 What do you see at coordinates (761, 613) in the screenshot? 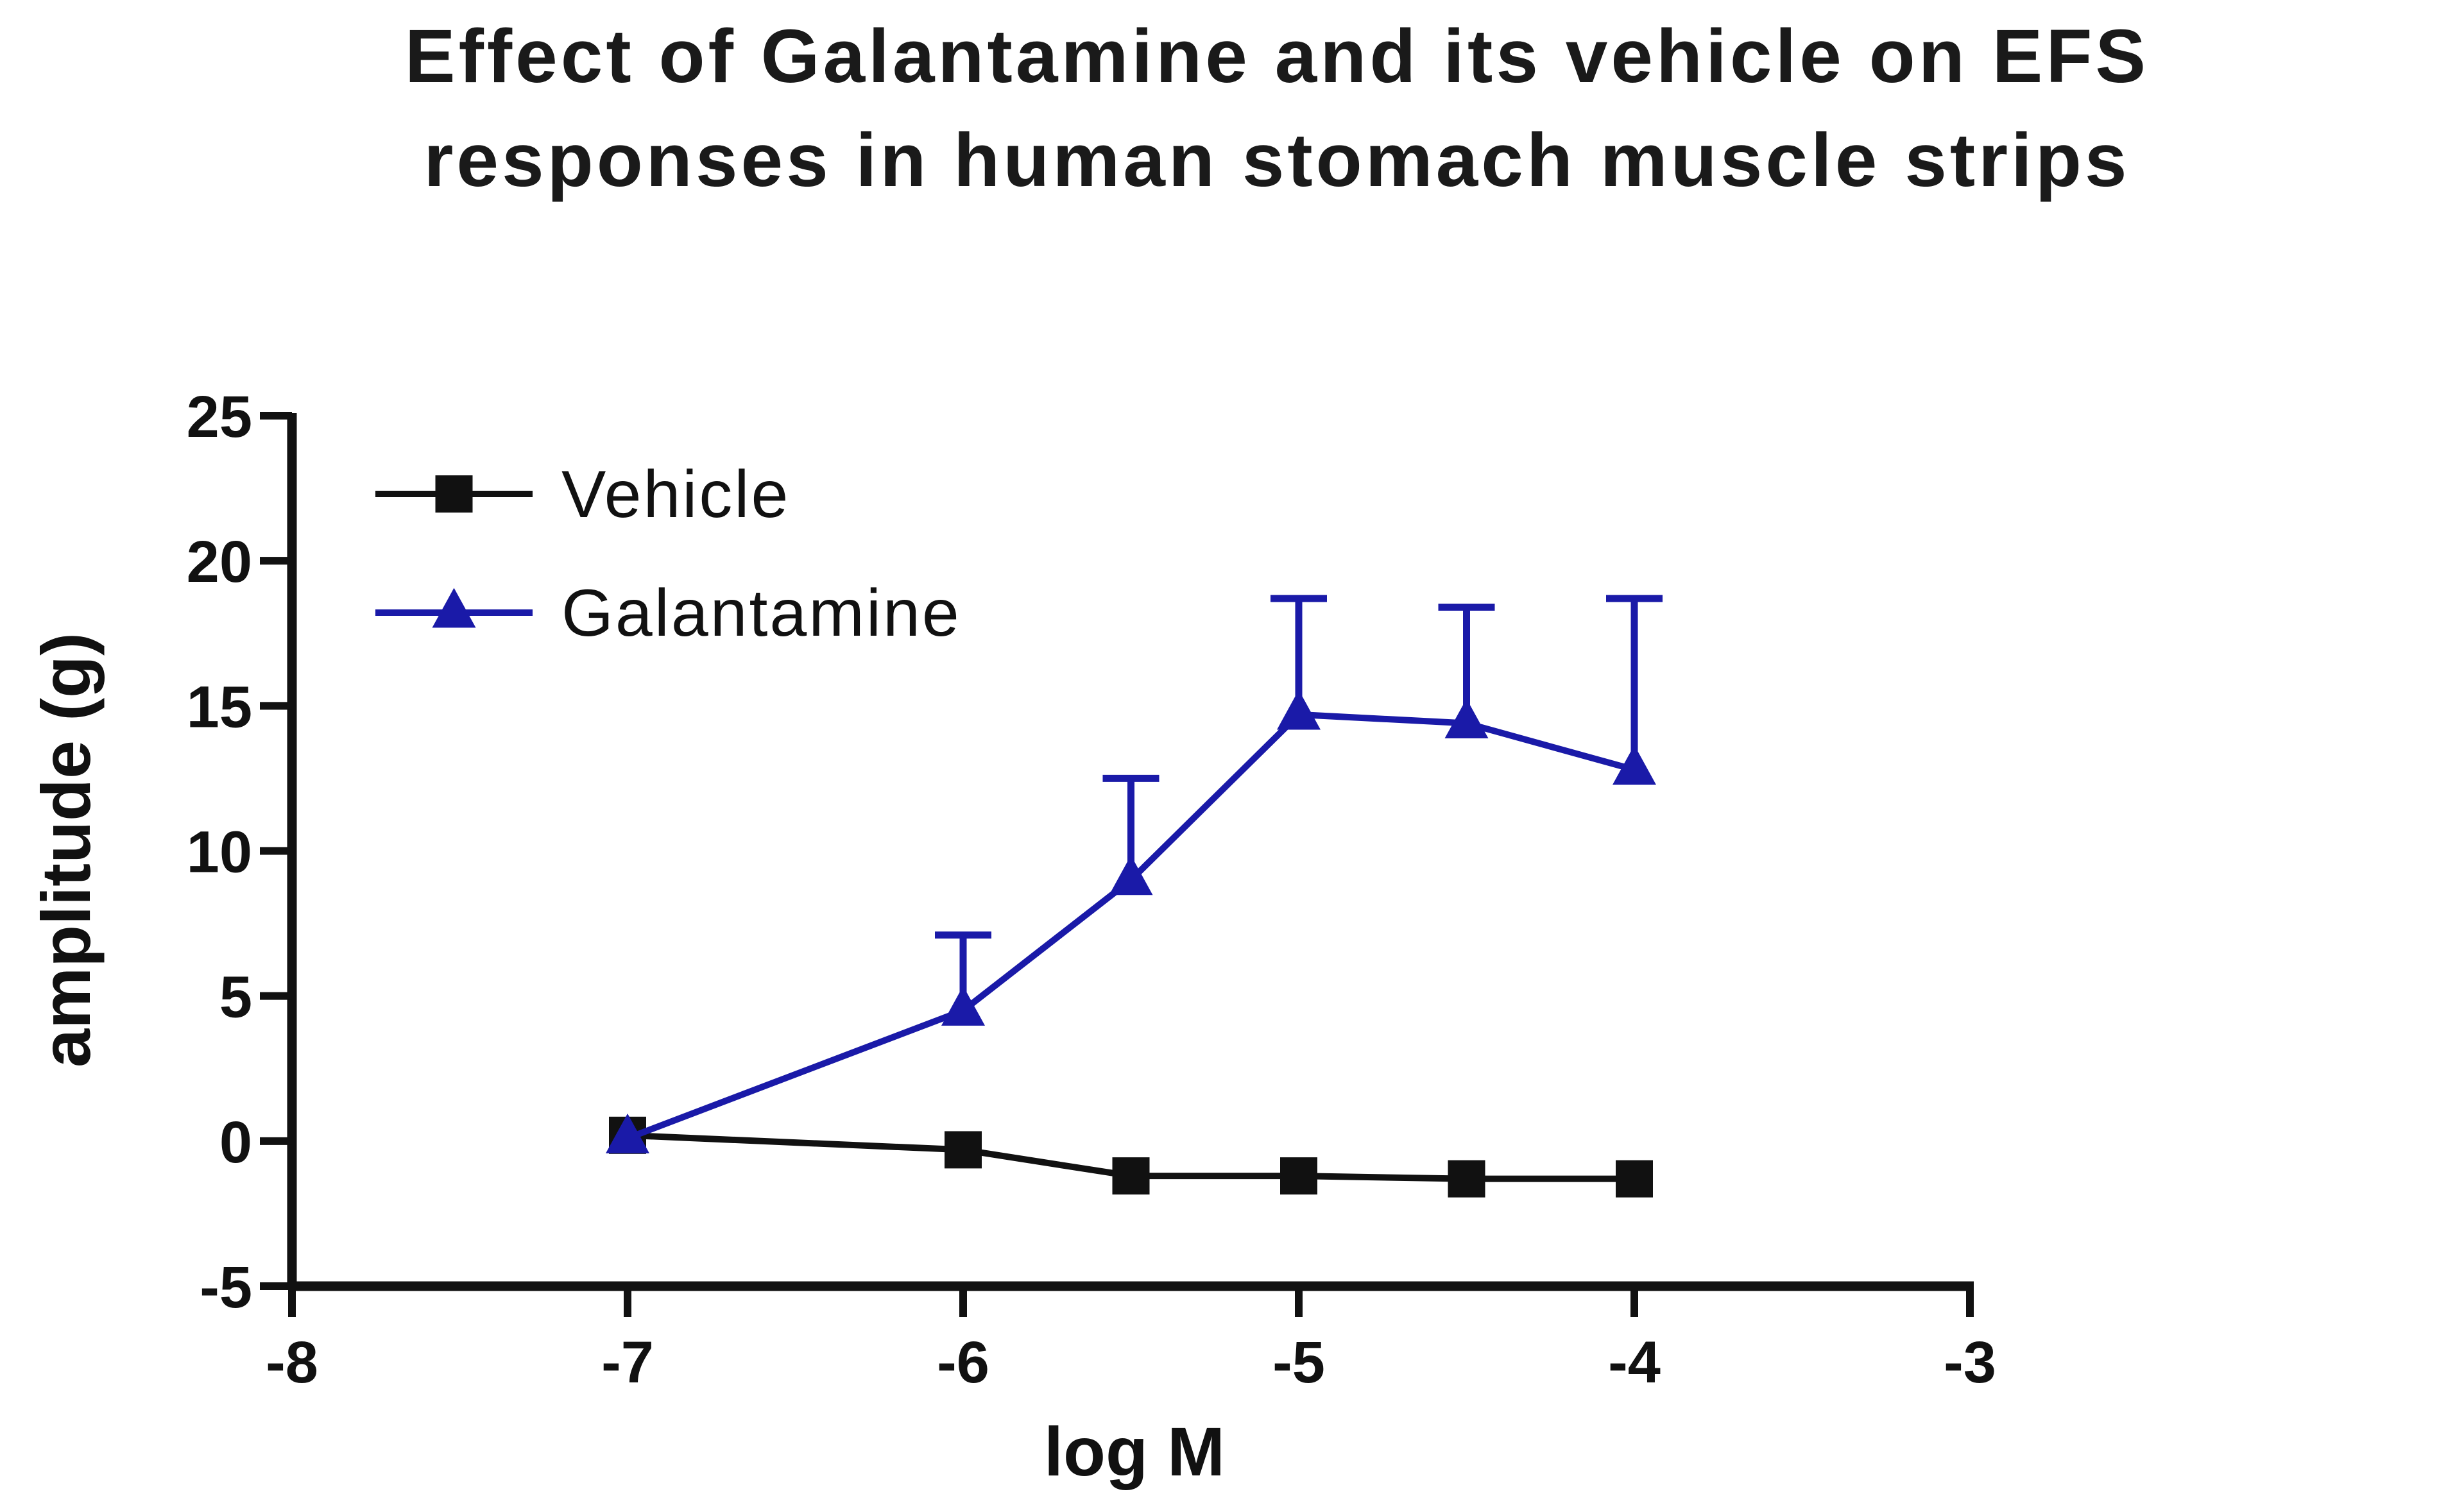
I see `legend-label: Galantamine` at bounding box center [761, 613].